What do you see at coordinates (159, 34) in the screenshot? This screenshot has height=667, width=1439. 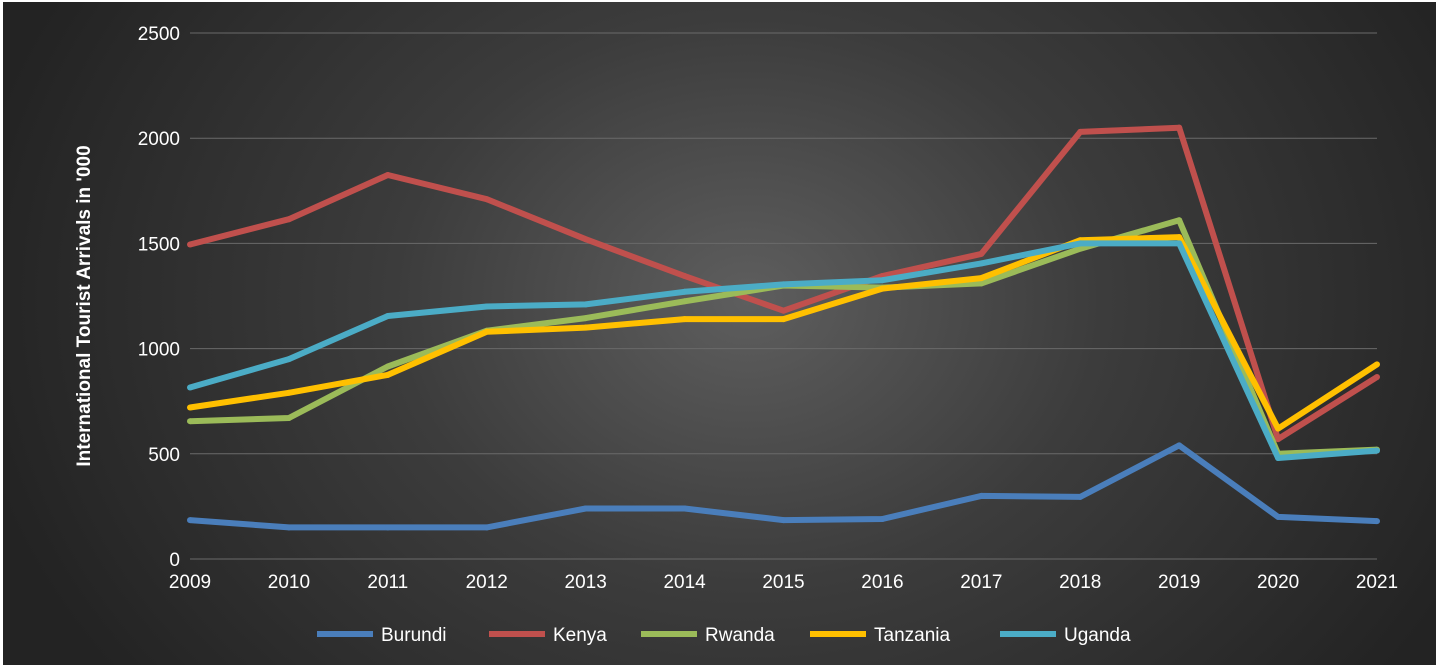 I see `y-tick-label: 2500` at bounding box center [159, 34].